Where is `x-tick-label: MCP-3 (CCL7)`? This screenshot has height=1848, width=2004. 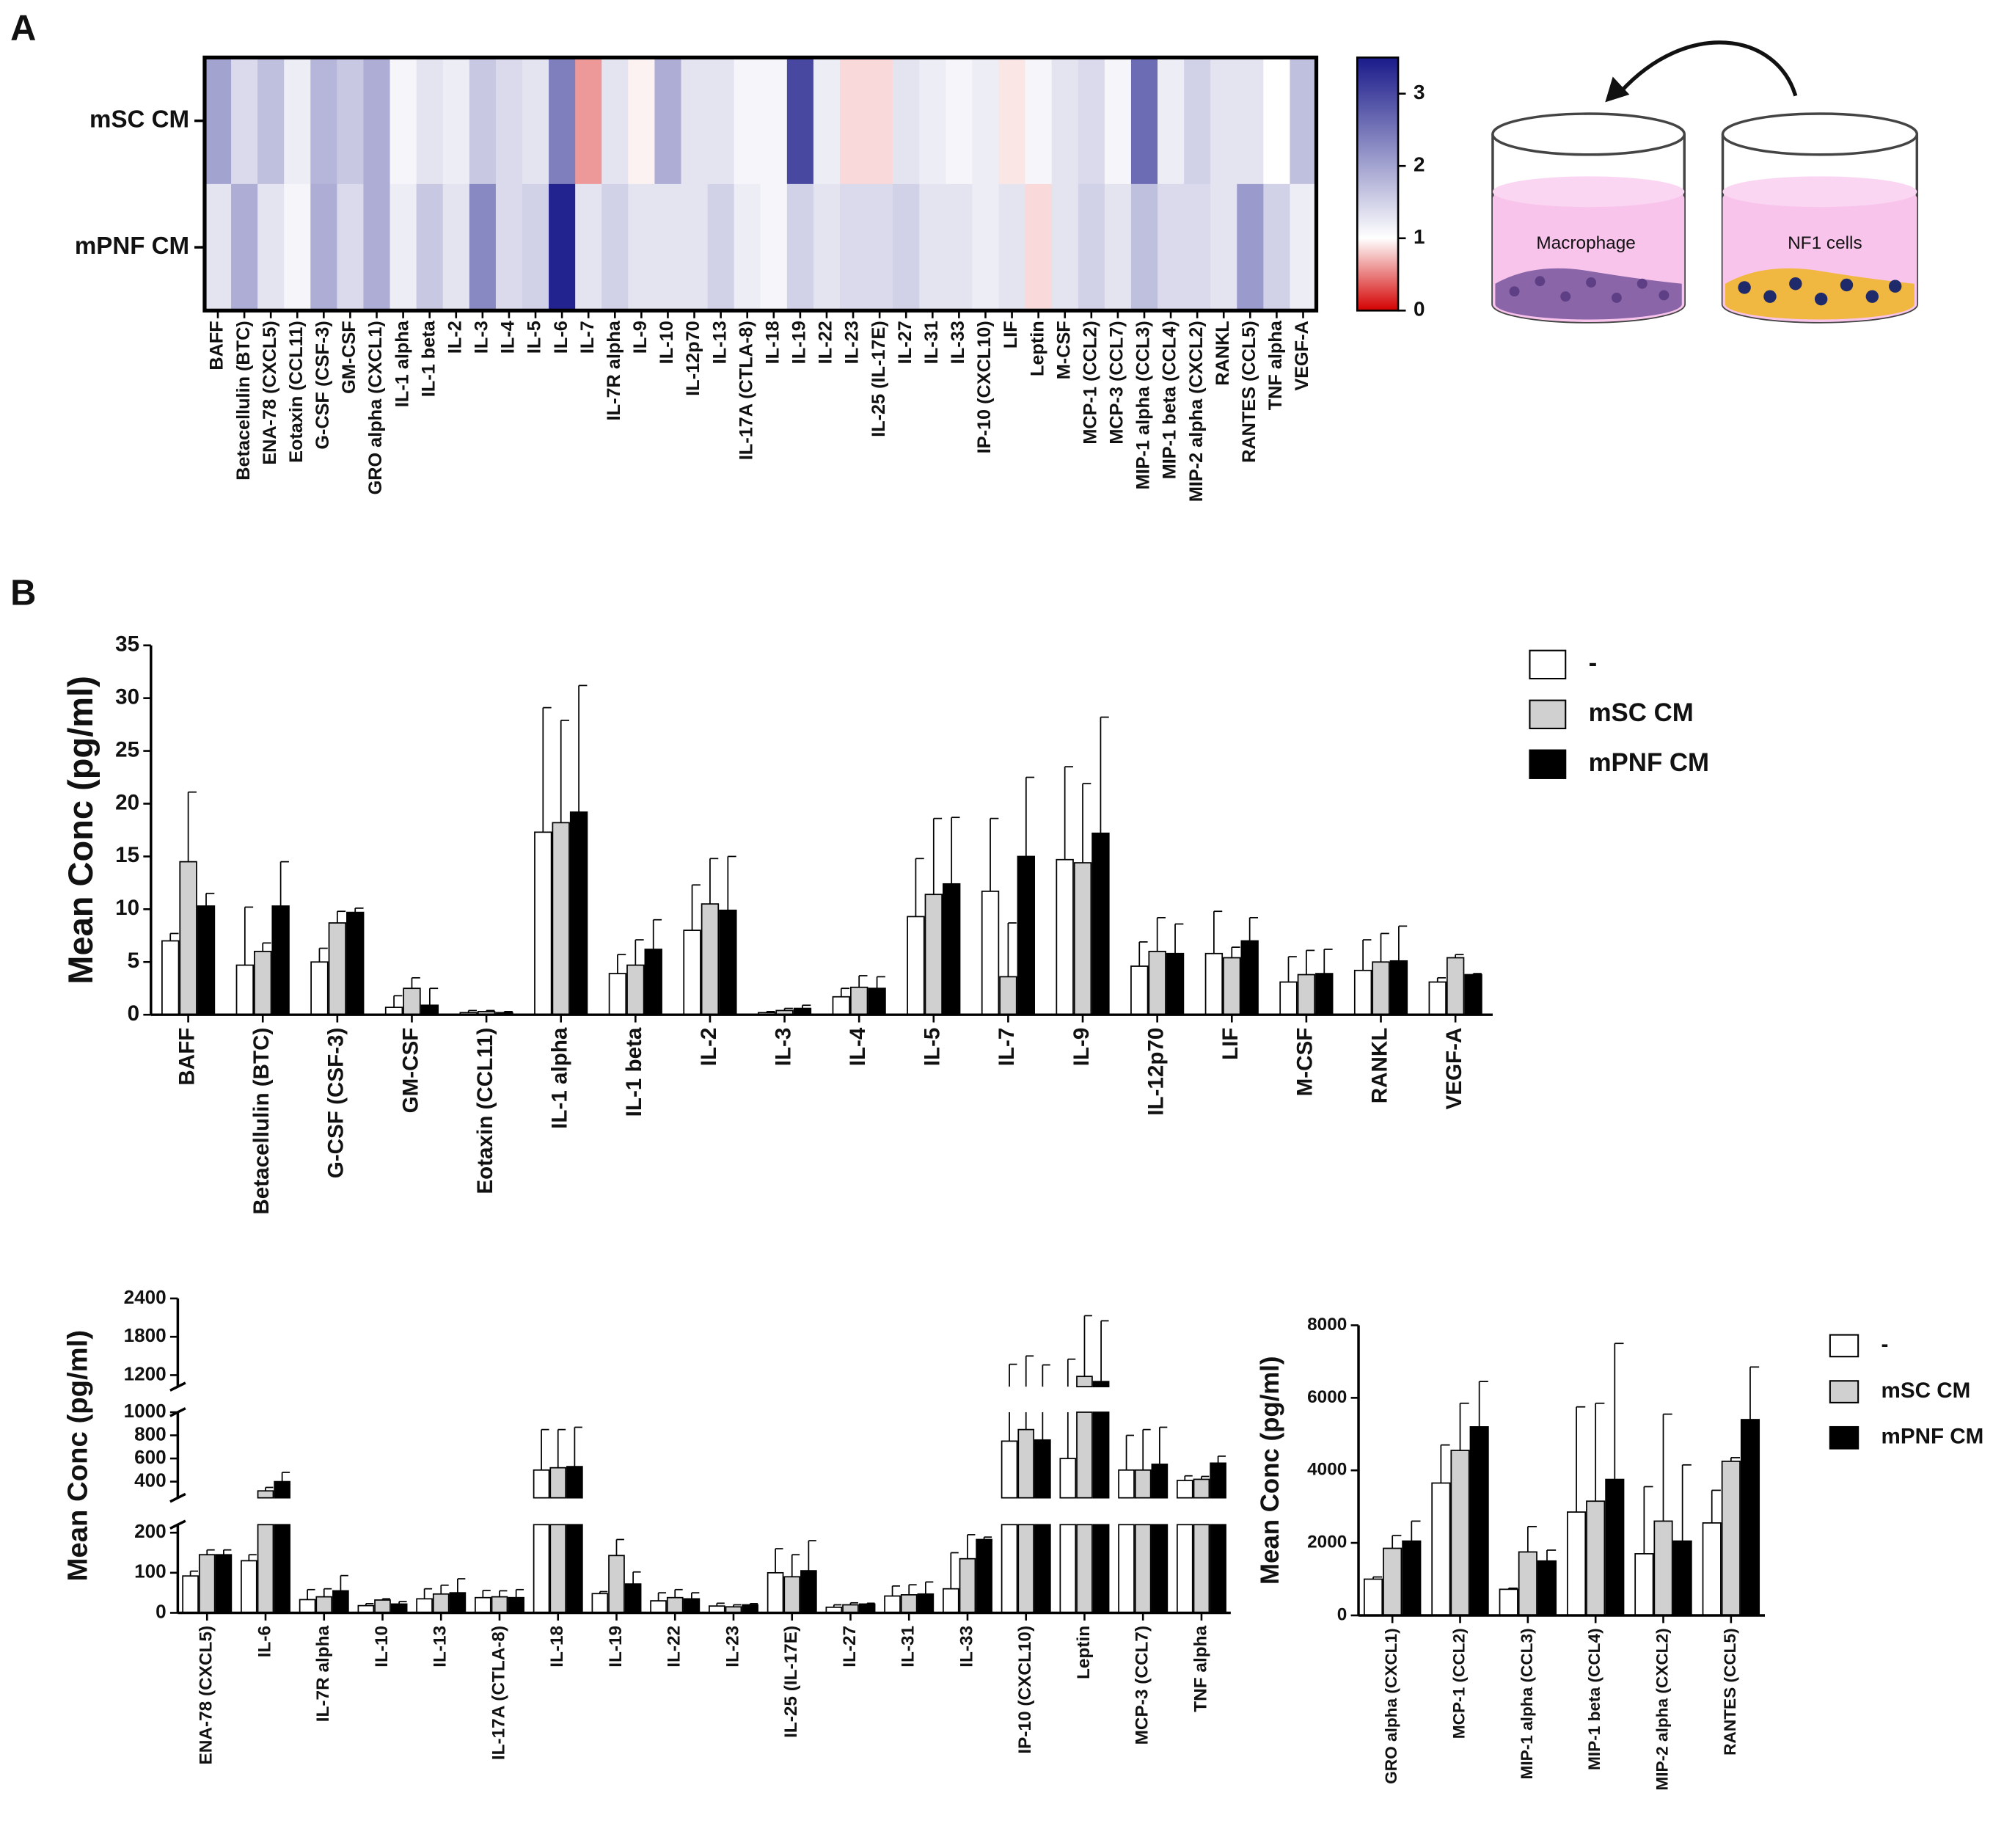
x-tick-label: MCP-3 (CCL7) is located at coordinates (1142, 1686).